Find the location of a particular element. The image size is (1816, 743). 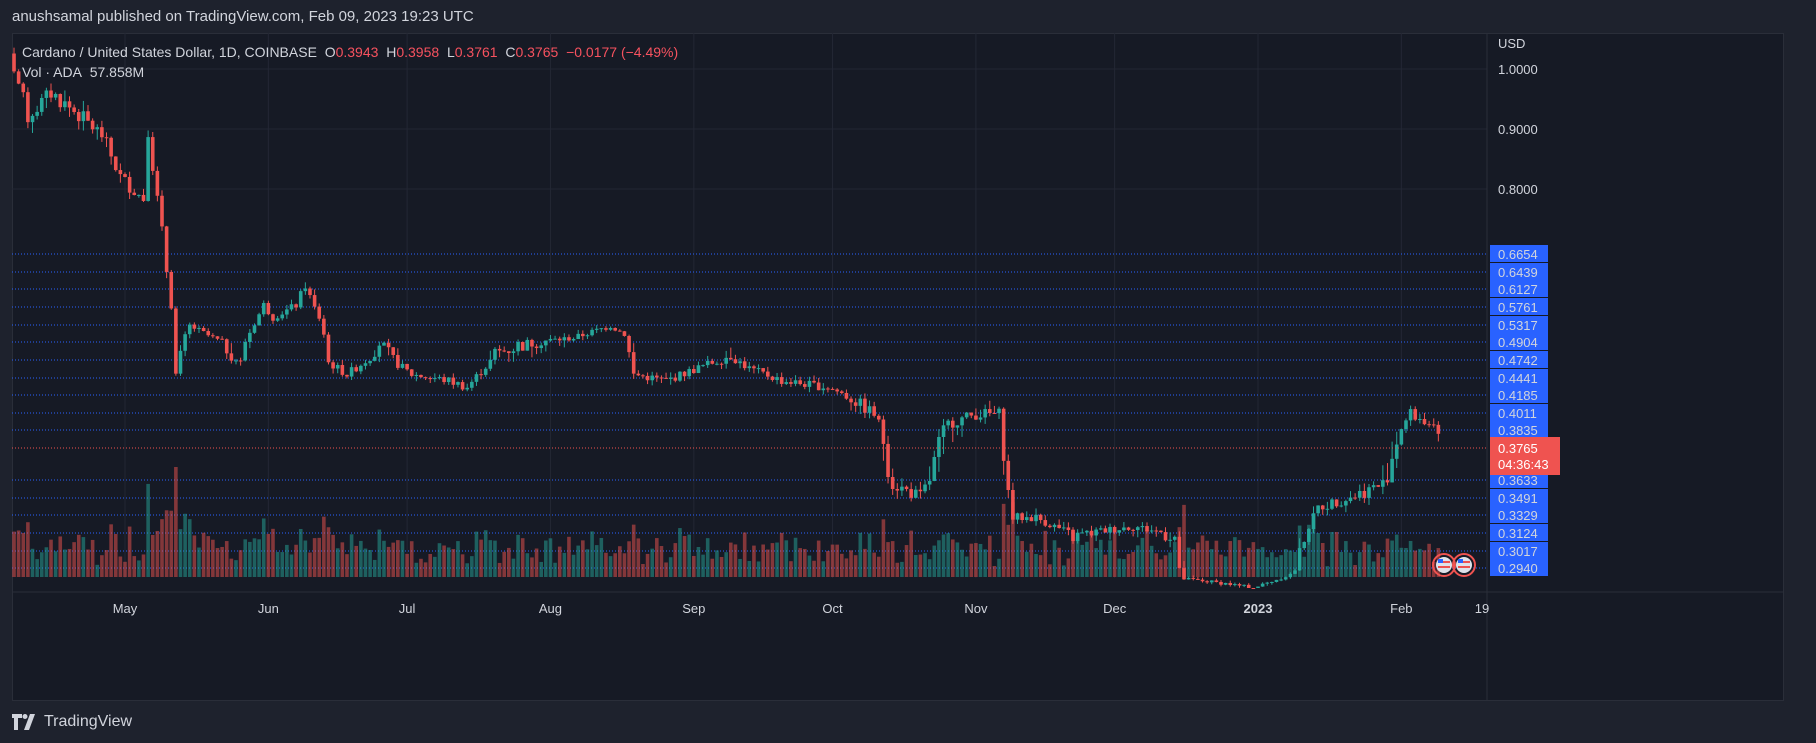

high-value: 0.3958 is located at coordinates (418, 52).